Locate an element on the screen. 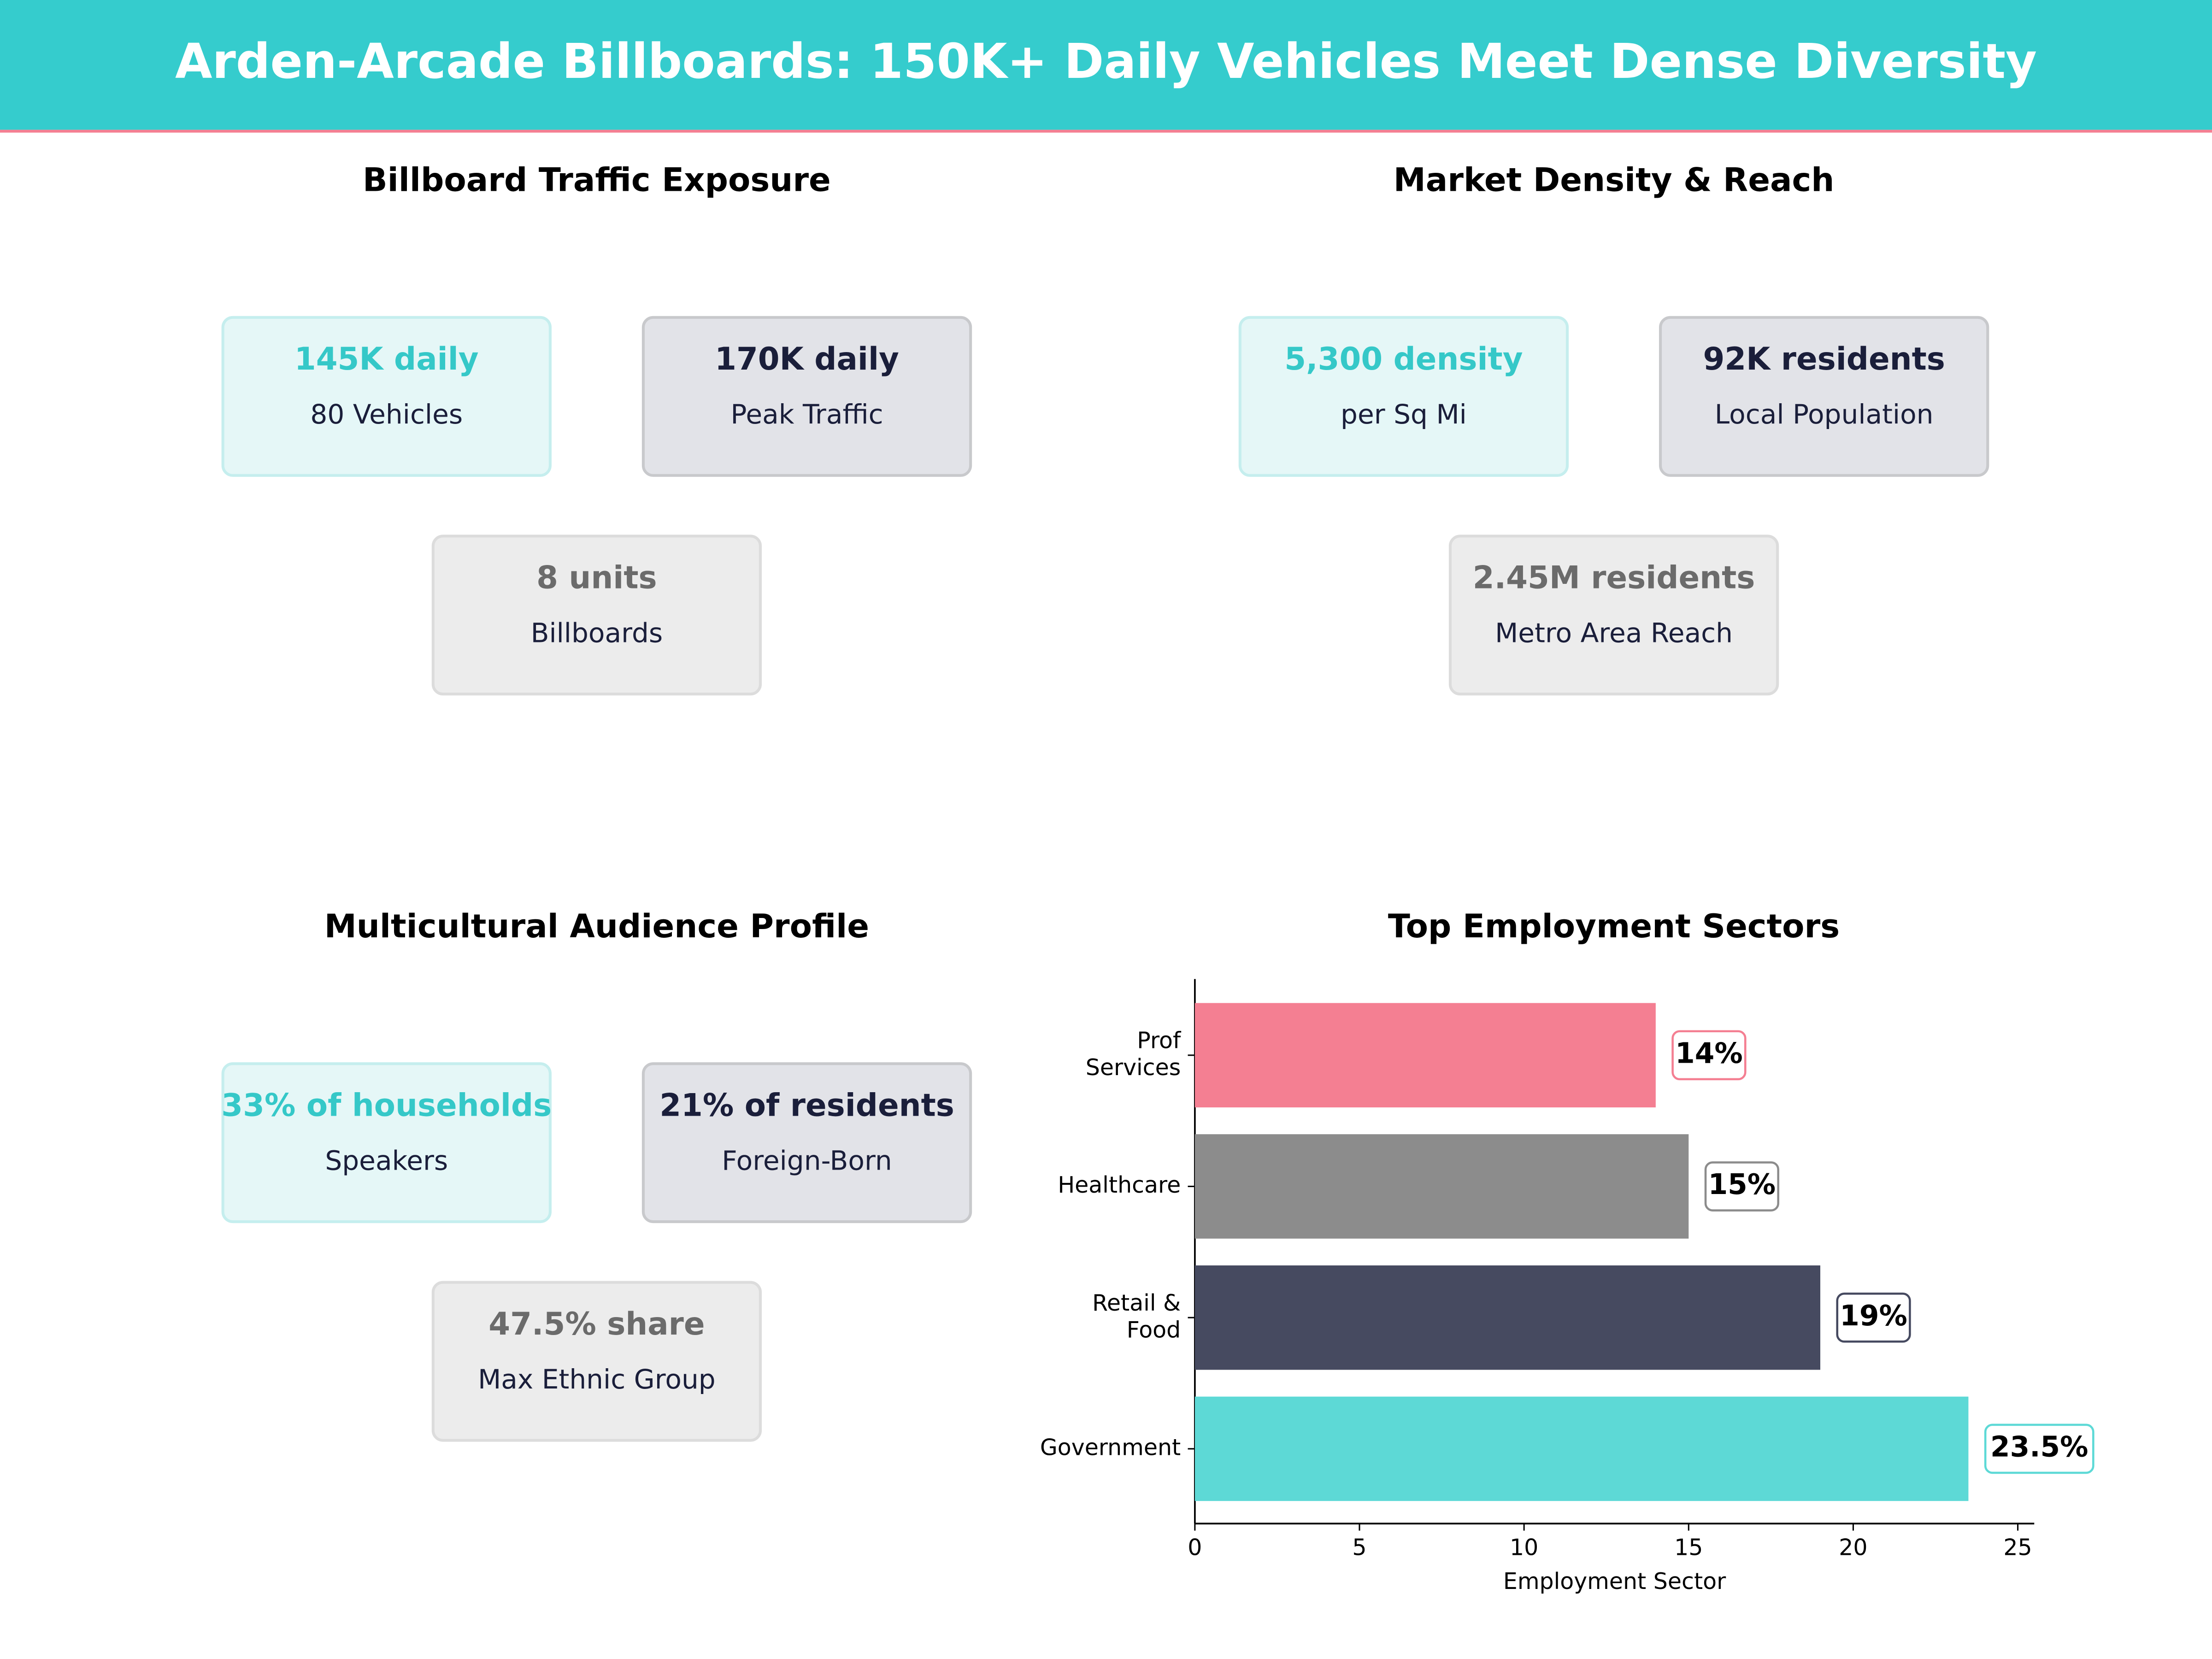 This screenshot has height=1659, width=2212. card-value: 33% of households is located at coordinates (386, 1105).